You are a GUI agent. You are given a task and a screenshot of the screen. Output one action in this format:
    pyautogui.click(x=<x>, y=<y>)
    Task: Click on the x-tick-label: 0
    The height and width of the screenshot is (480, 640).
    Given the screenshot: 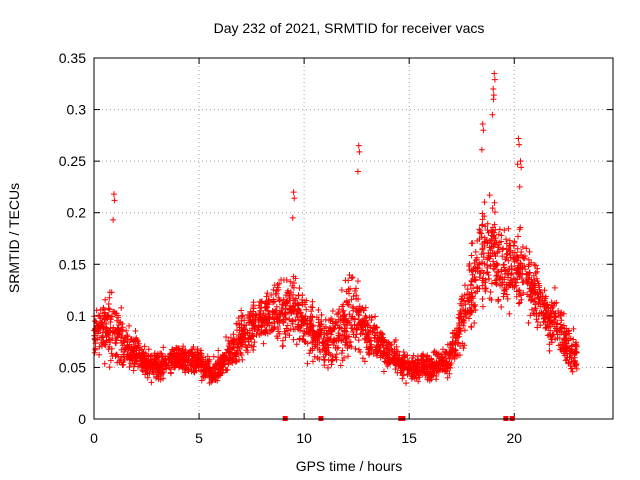 What is the action you would take?
    pyautogui.click(x=94, y=438)
    